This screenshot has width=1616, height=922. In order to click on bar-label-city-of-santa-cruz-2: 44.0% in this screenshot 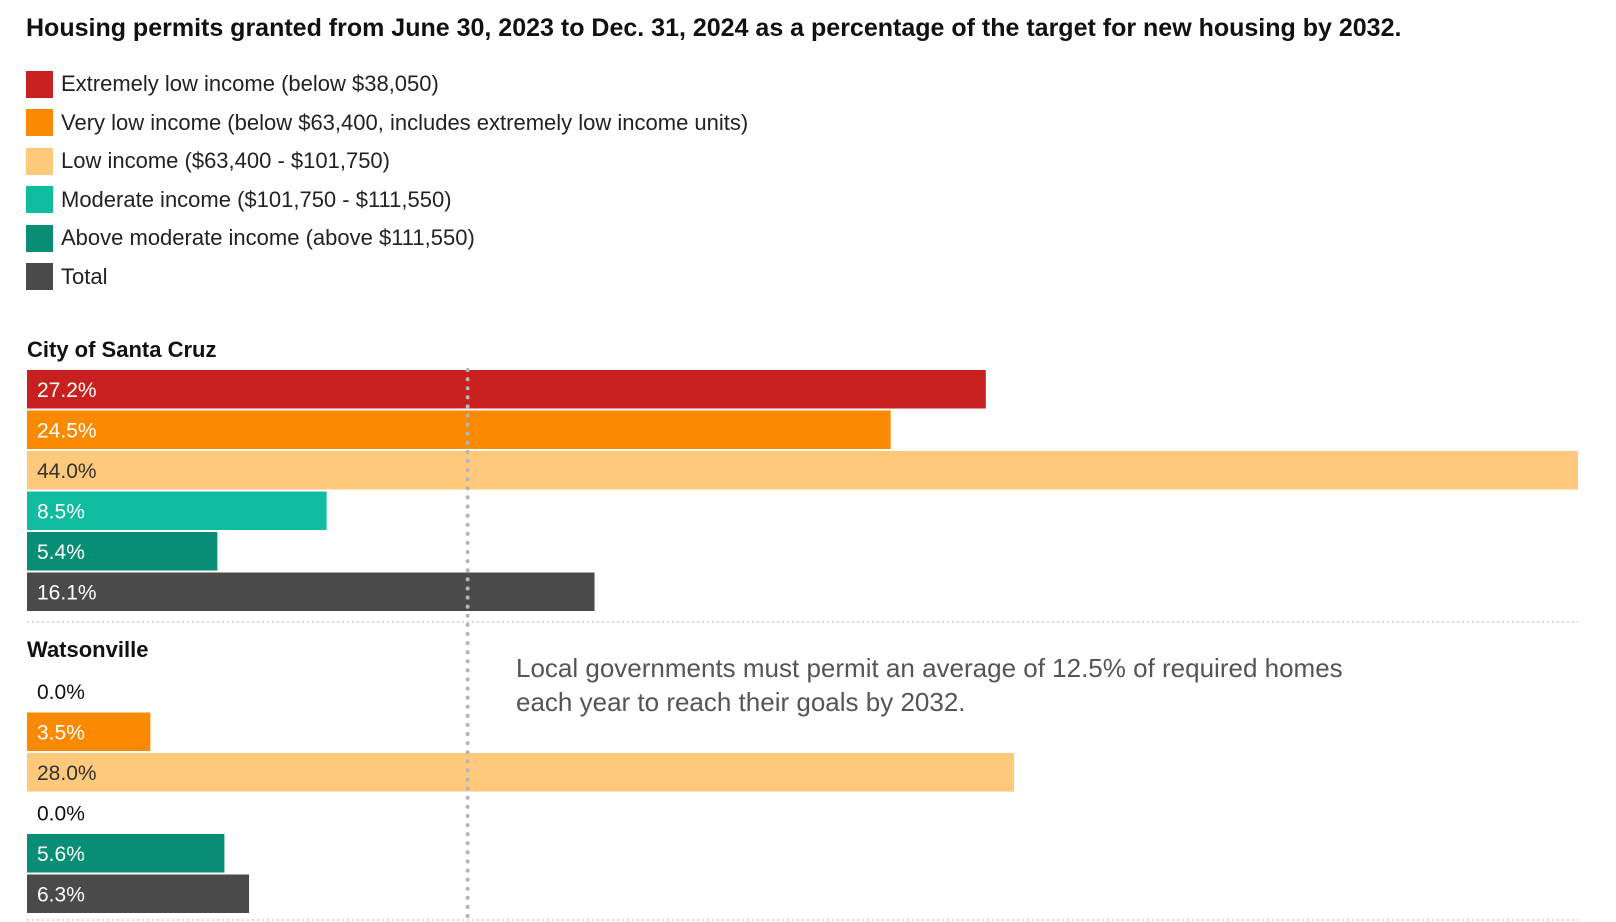, I will do `click(67, 471)`.